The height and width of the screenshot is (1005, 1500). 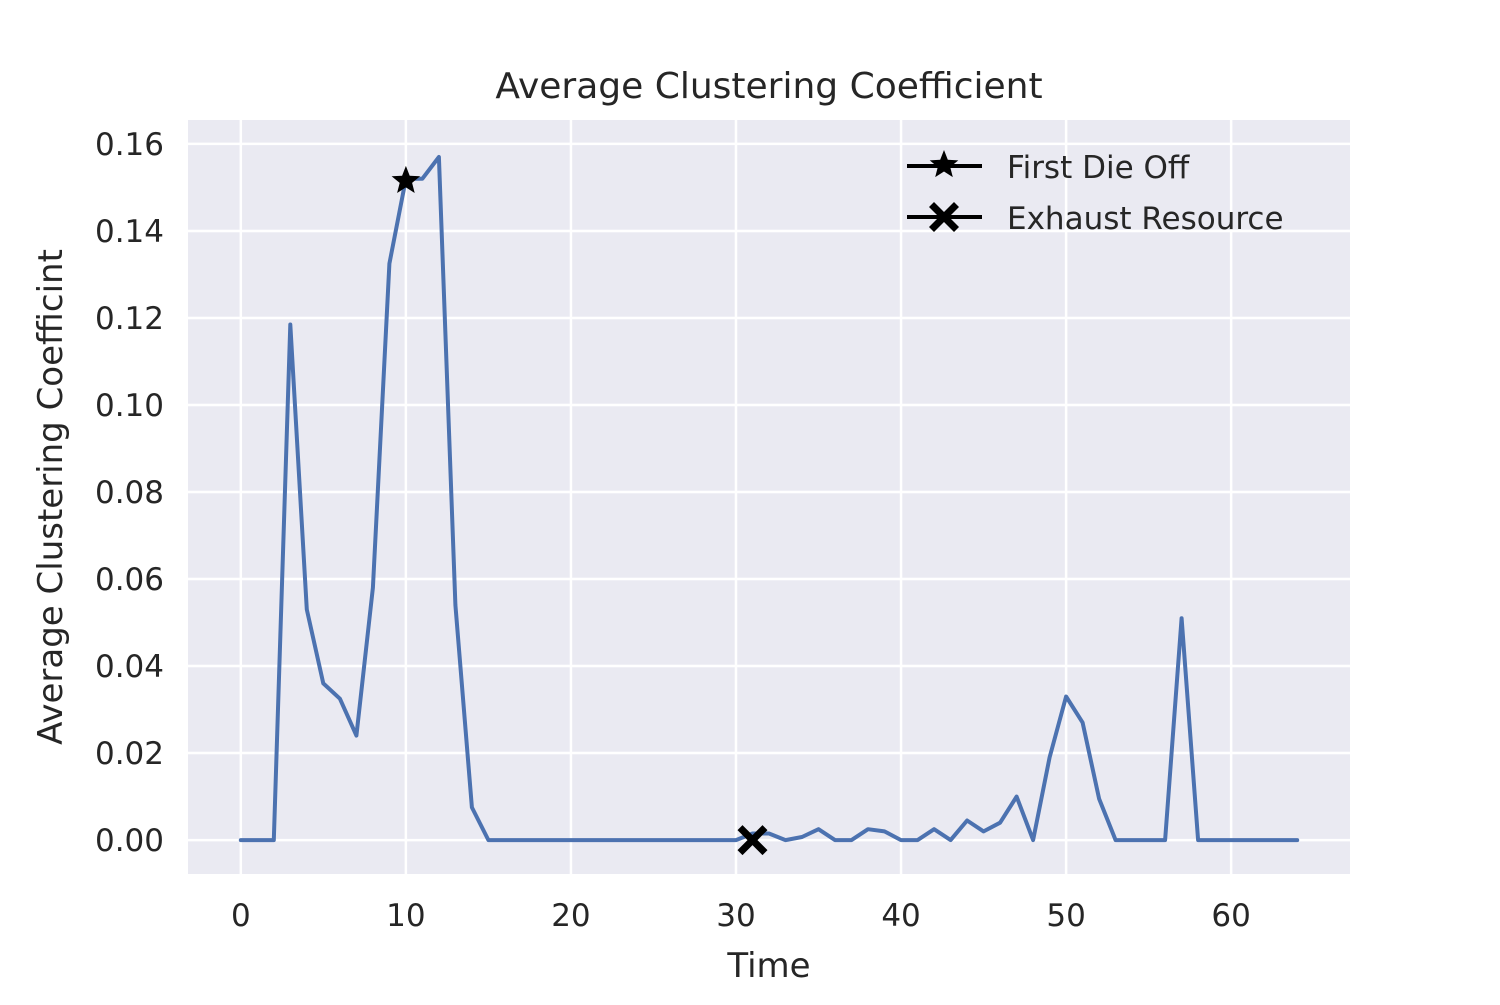 What do you see at coordinates (129, 580) in the screenshot?
I see `y-tick-label: 0.06` at bounding box center [129, 580].